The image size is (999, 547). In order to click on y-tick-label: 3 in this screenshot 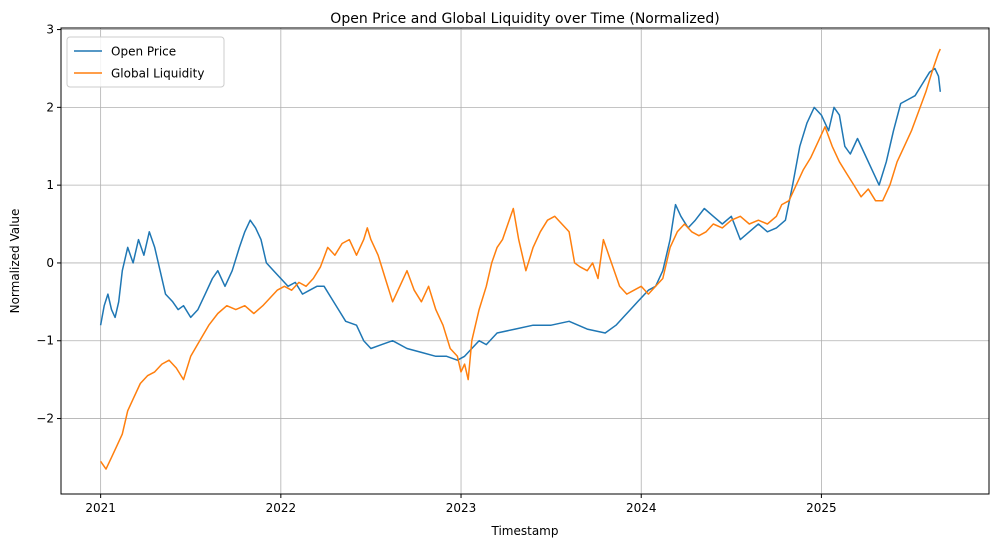, I will do `click(50, 30)`.